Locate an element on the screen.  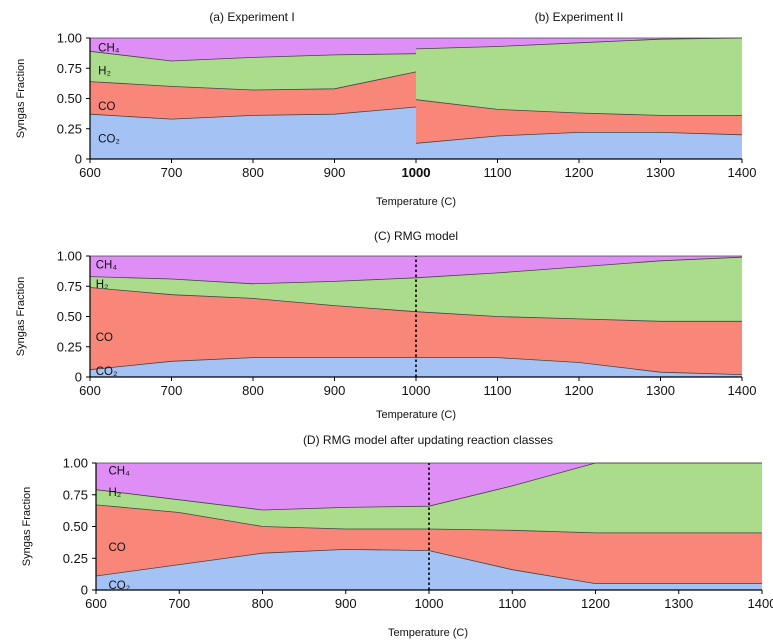
panel-title: (b) Experiment II is located at coordinates (579, 17).